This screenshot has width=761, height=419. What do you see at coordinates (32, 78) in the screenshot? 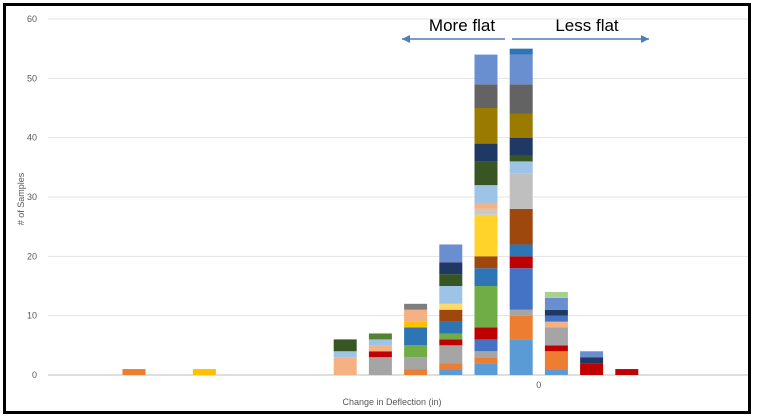
I see `y-tick-label: 50` at bounding box center [32, 78].